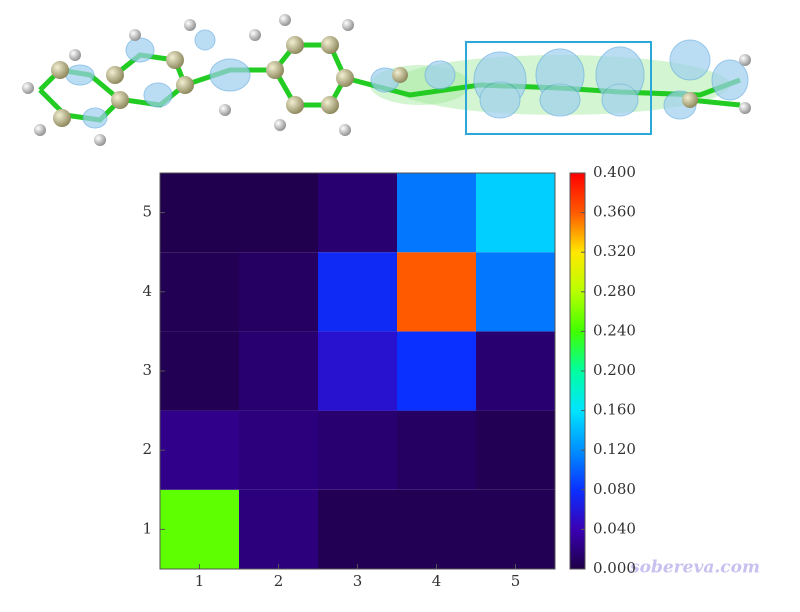 The width and height of the screenshot is (800, 612). Describe the element at coordinates (437, 581) in the screenshot. I see `x-tick-label: 4` at that location.